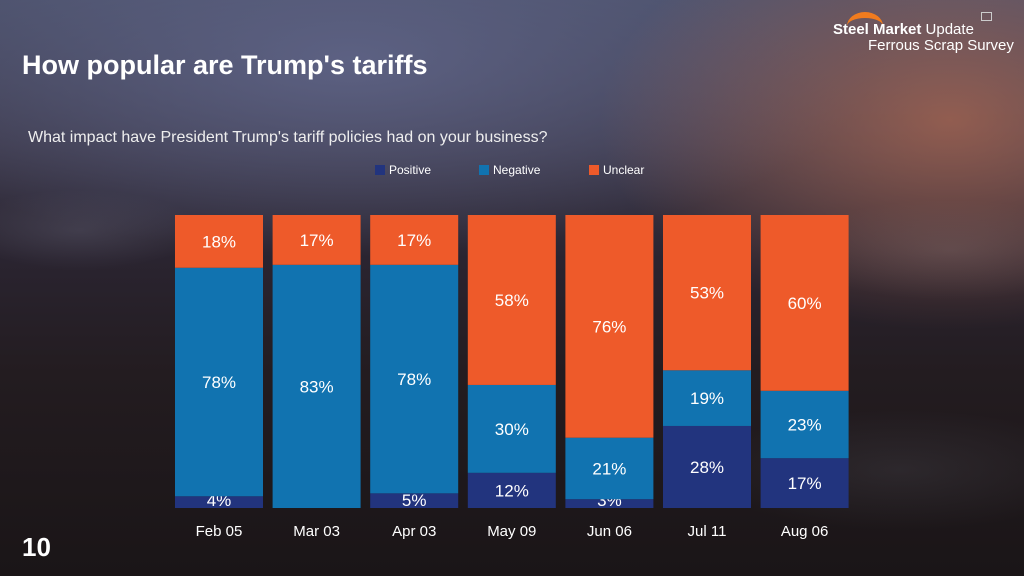 The width and height of the screenshot is (1024, 576). Describe the element at coordinates (403, 170) in the screenshot. I see `legend-positive: Positive` at that location.